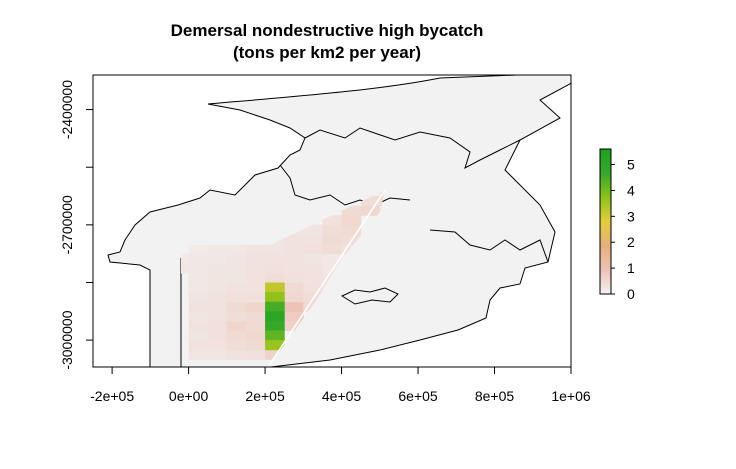  I want to click on coastline-north, so click(412, 148).